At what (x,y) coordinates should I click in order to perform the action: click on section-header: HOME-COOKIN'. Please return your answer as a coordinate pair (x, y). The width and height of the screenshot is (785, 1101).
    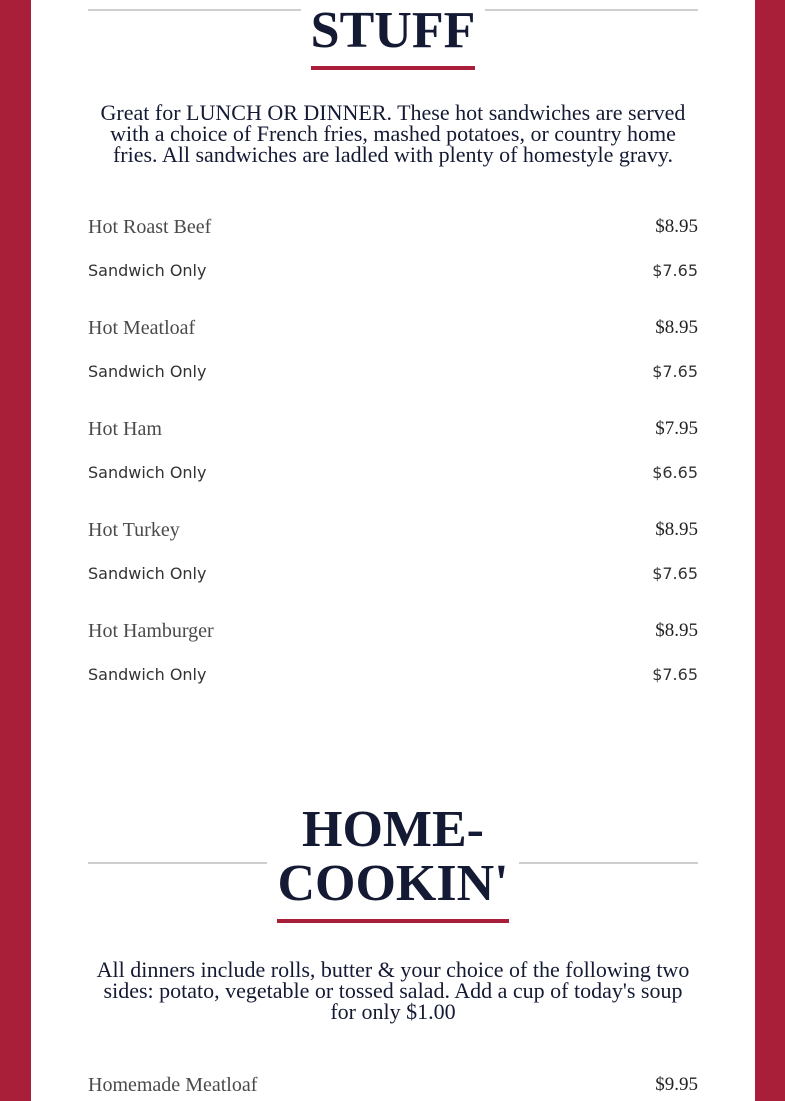
    Looking at the image, I should click on (393, 863).